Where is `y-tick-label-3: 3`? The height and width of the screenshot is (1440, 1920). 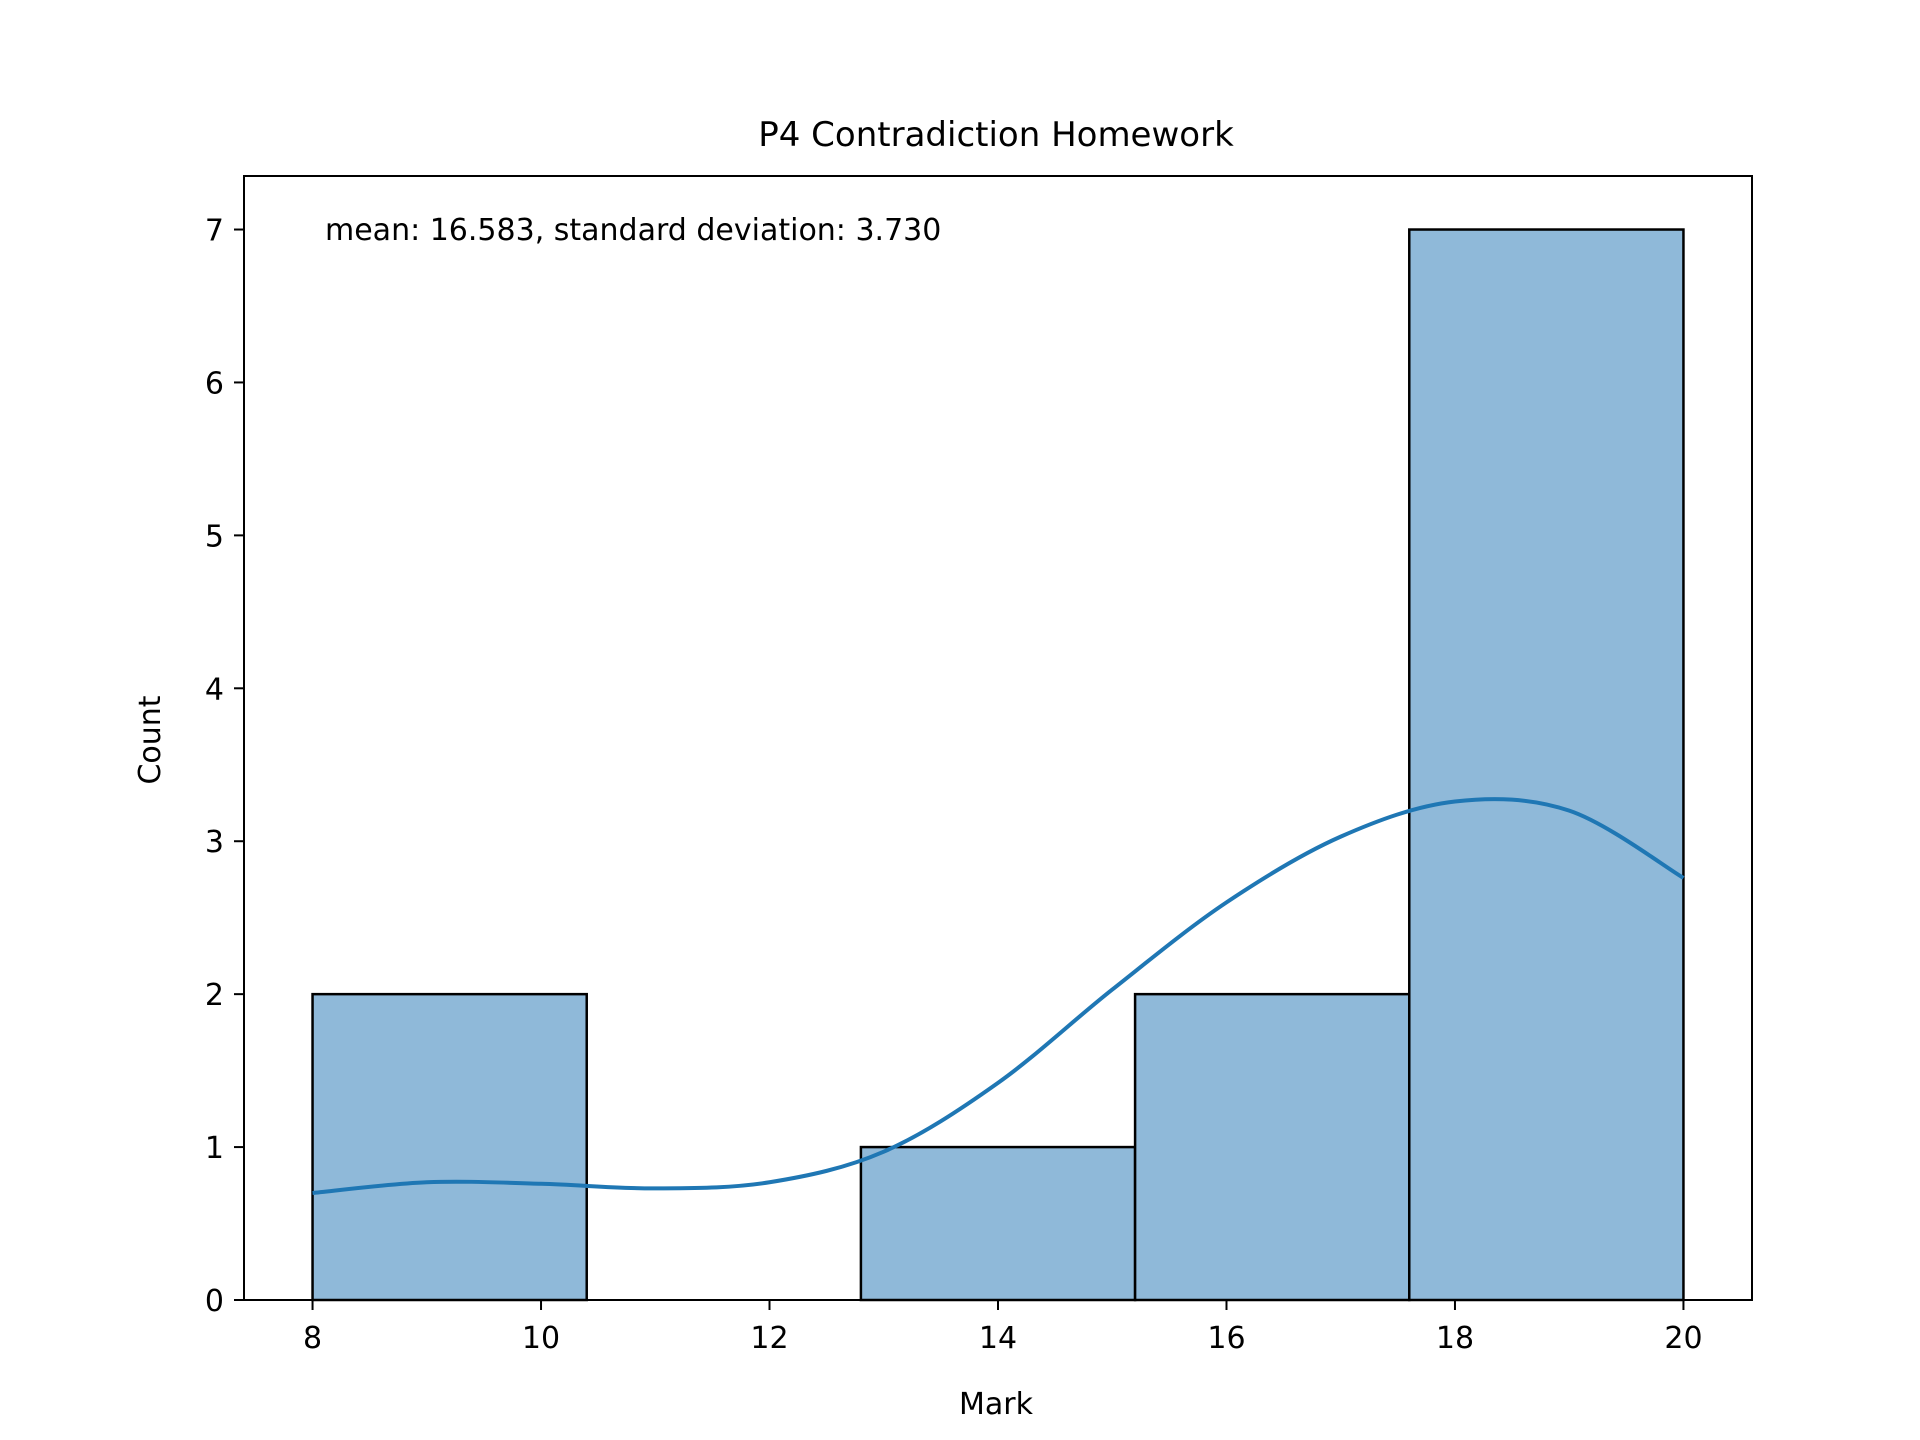
y-tick-label-3: 3 is located at coordinates (214, 842).